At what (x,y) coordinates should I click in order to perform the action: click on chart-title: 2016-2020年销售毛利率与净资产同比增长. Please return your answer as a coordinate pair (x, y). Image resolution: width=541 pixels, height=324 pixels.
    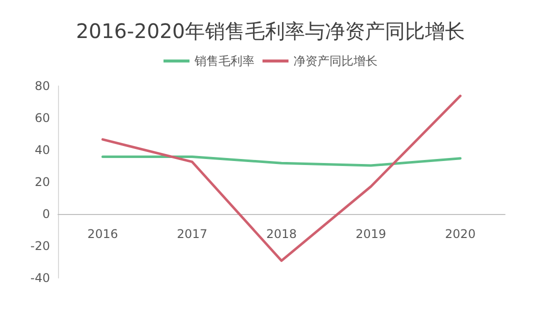
    Looking at the image, I should click on (271, 31).